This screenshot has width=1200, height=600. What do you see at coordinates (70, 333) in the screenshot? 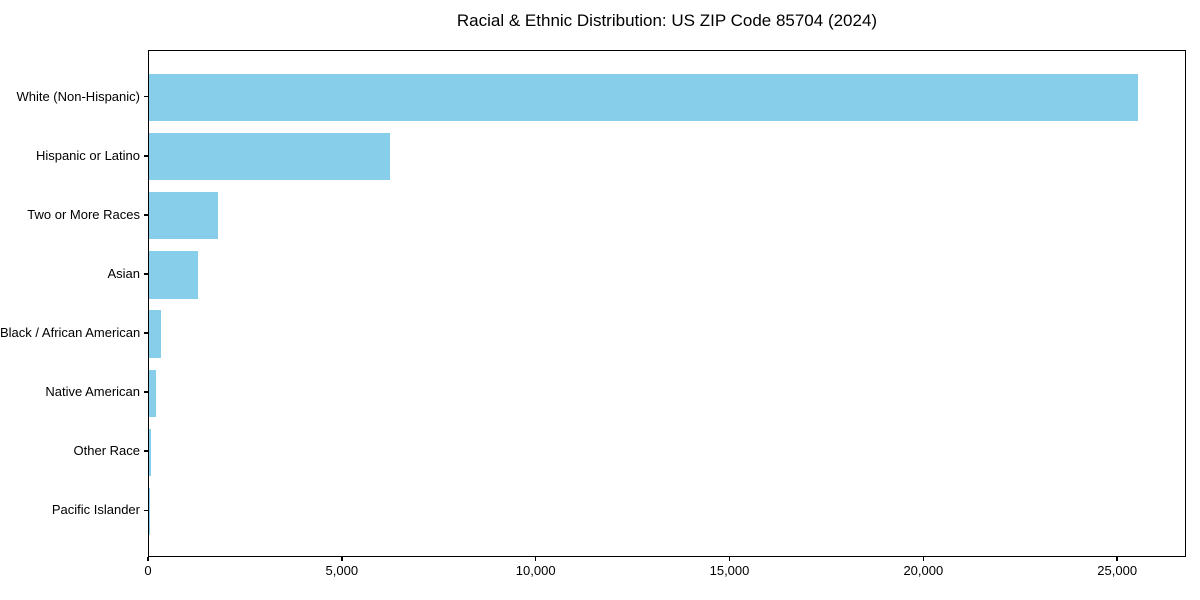
I see `y-tick-label-4: Black / African American` at bounding box center [70, 333].